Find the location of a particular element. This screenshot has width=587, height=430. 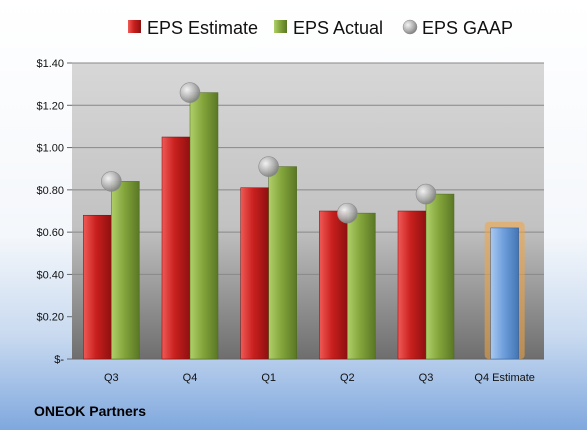

y-tick-label: $0.80 is located at coordinates (50, 191).